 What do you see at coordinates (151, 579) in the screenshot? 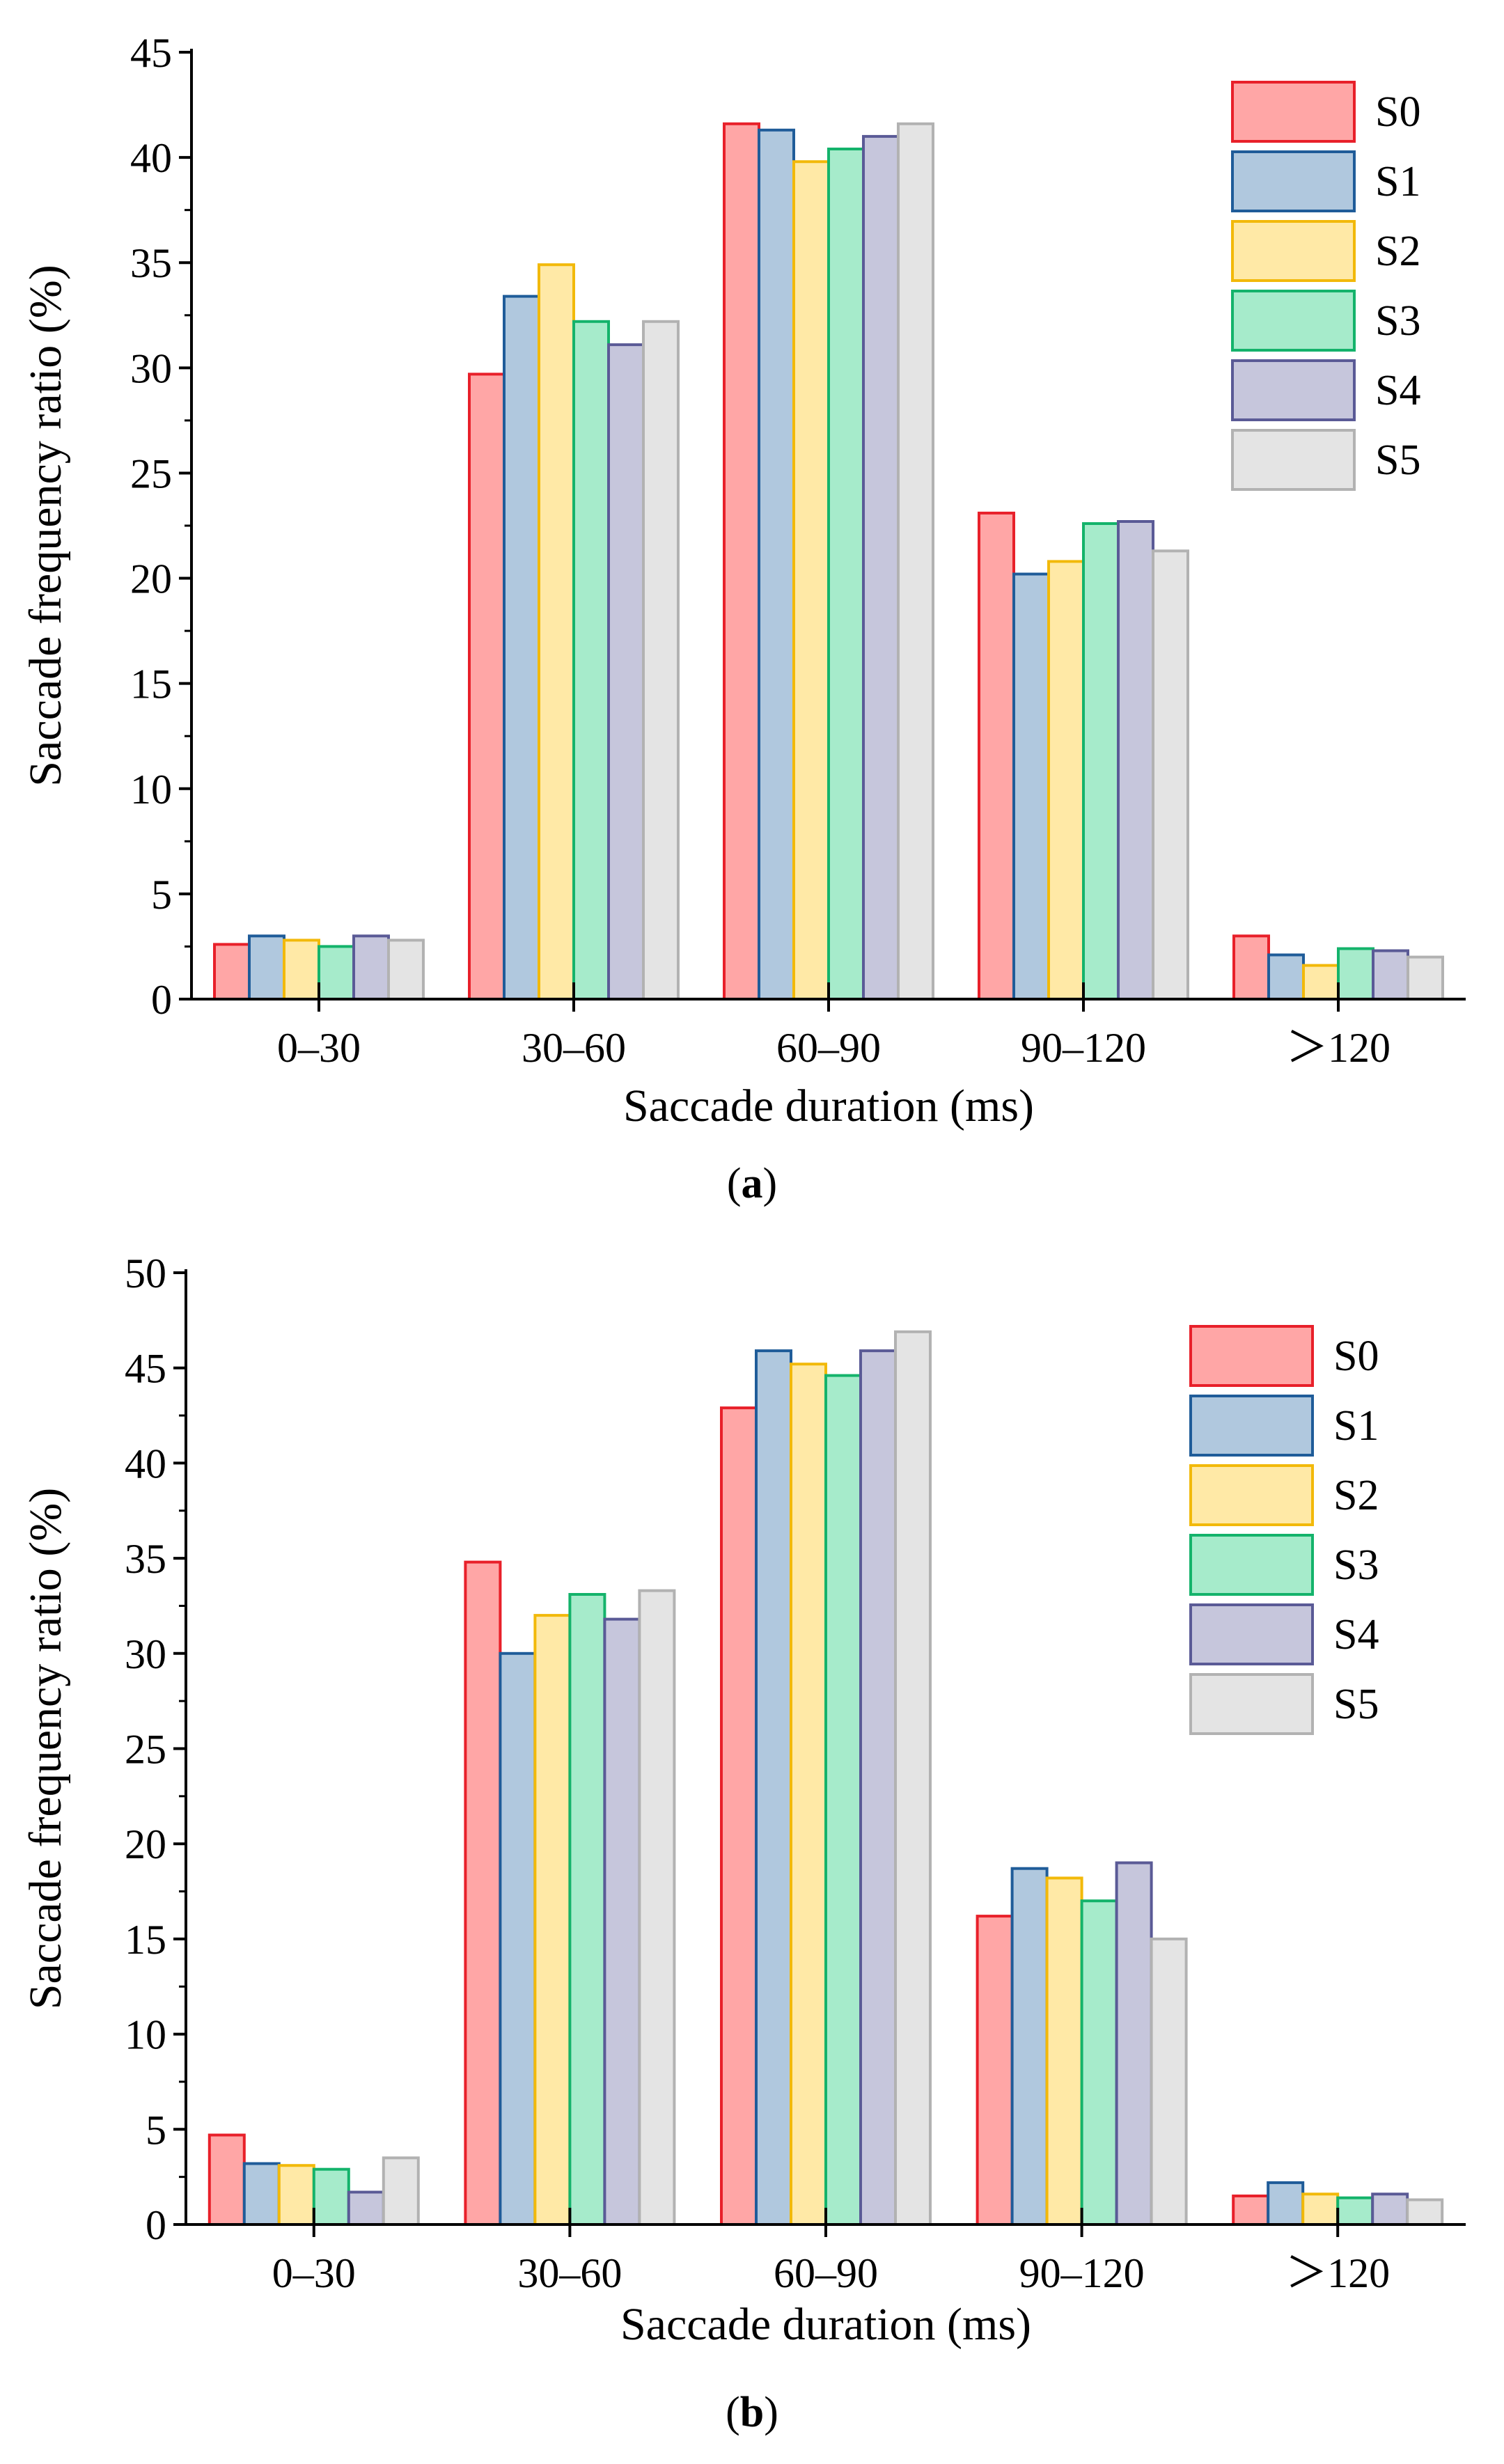
I see `y-tick-label: 20` at bounding box center [151, 579].